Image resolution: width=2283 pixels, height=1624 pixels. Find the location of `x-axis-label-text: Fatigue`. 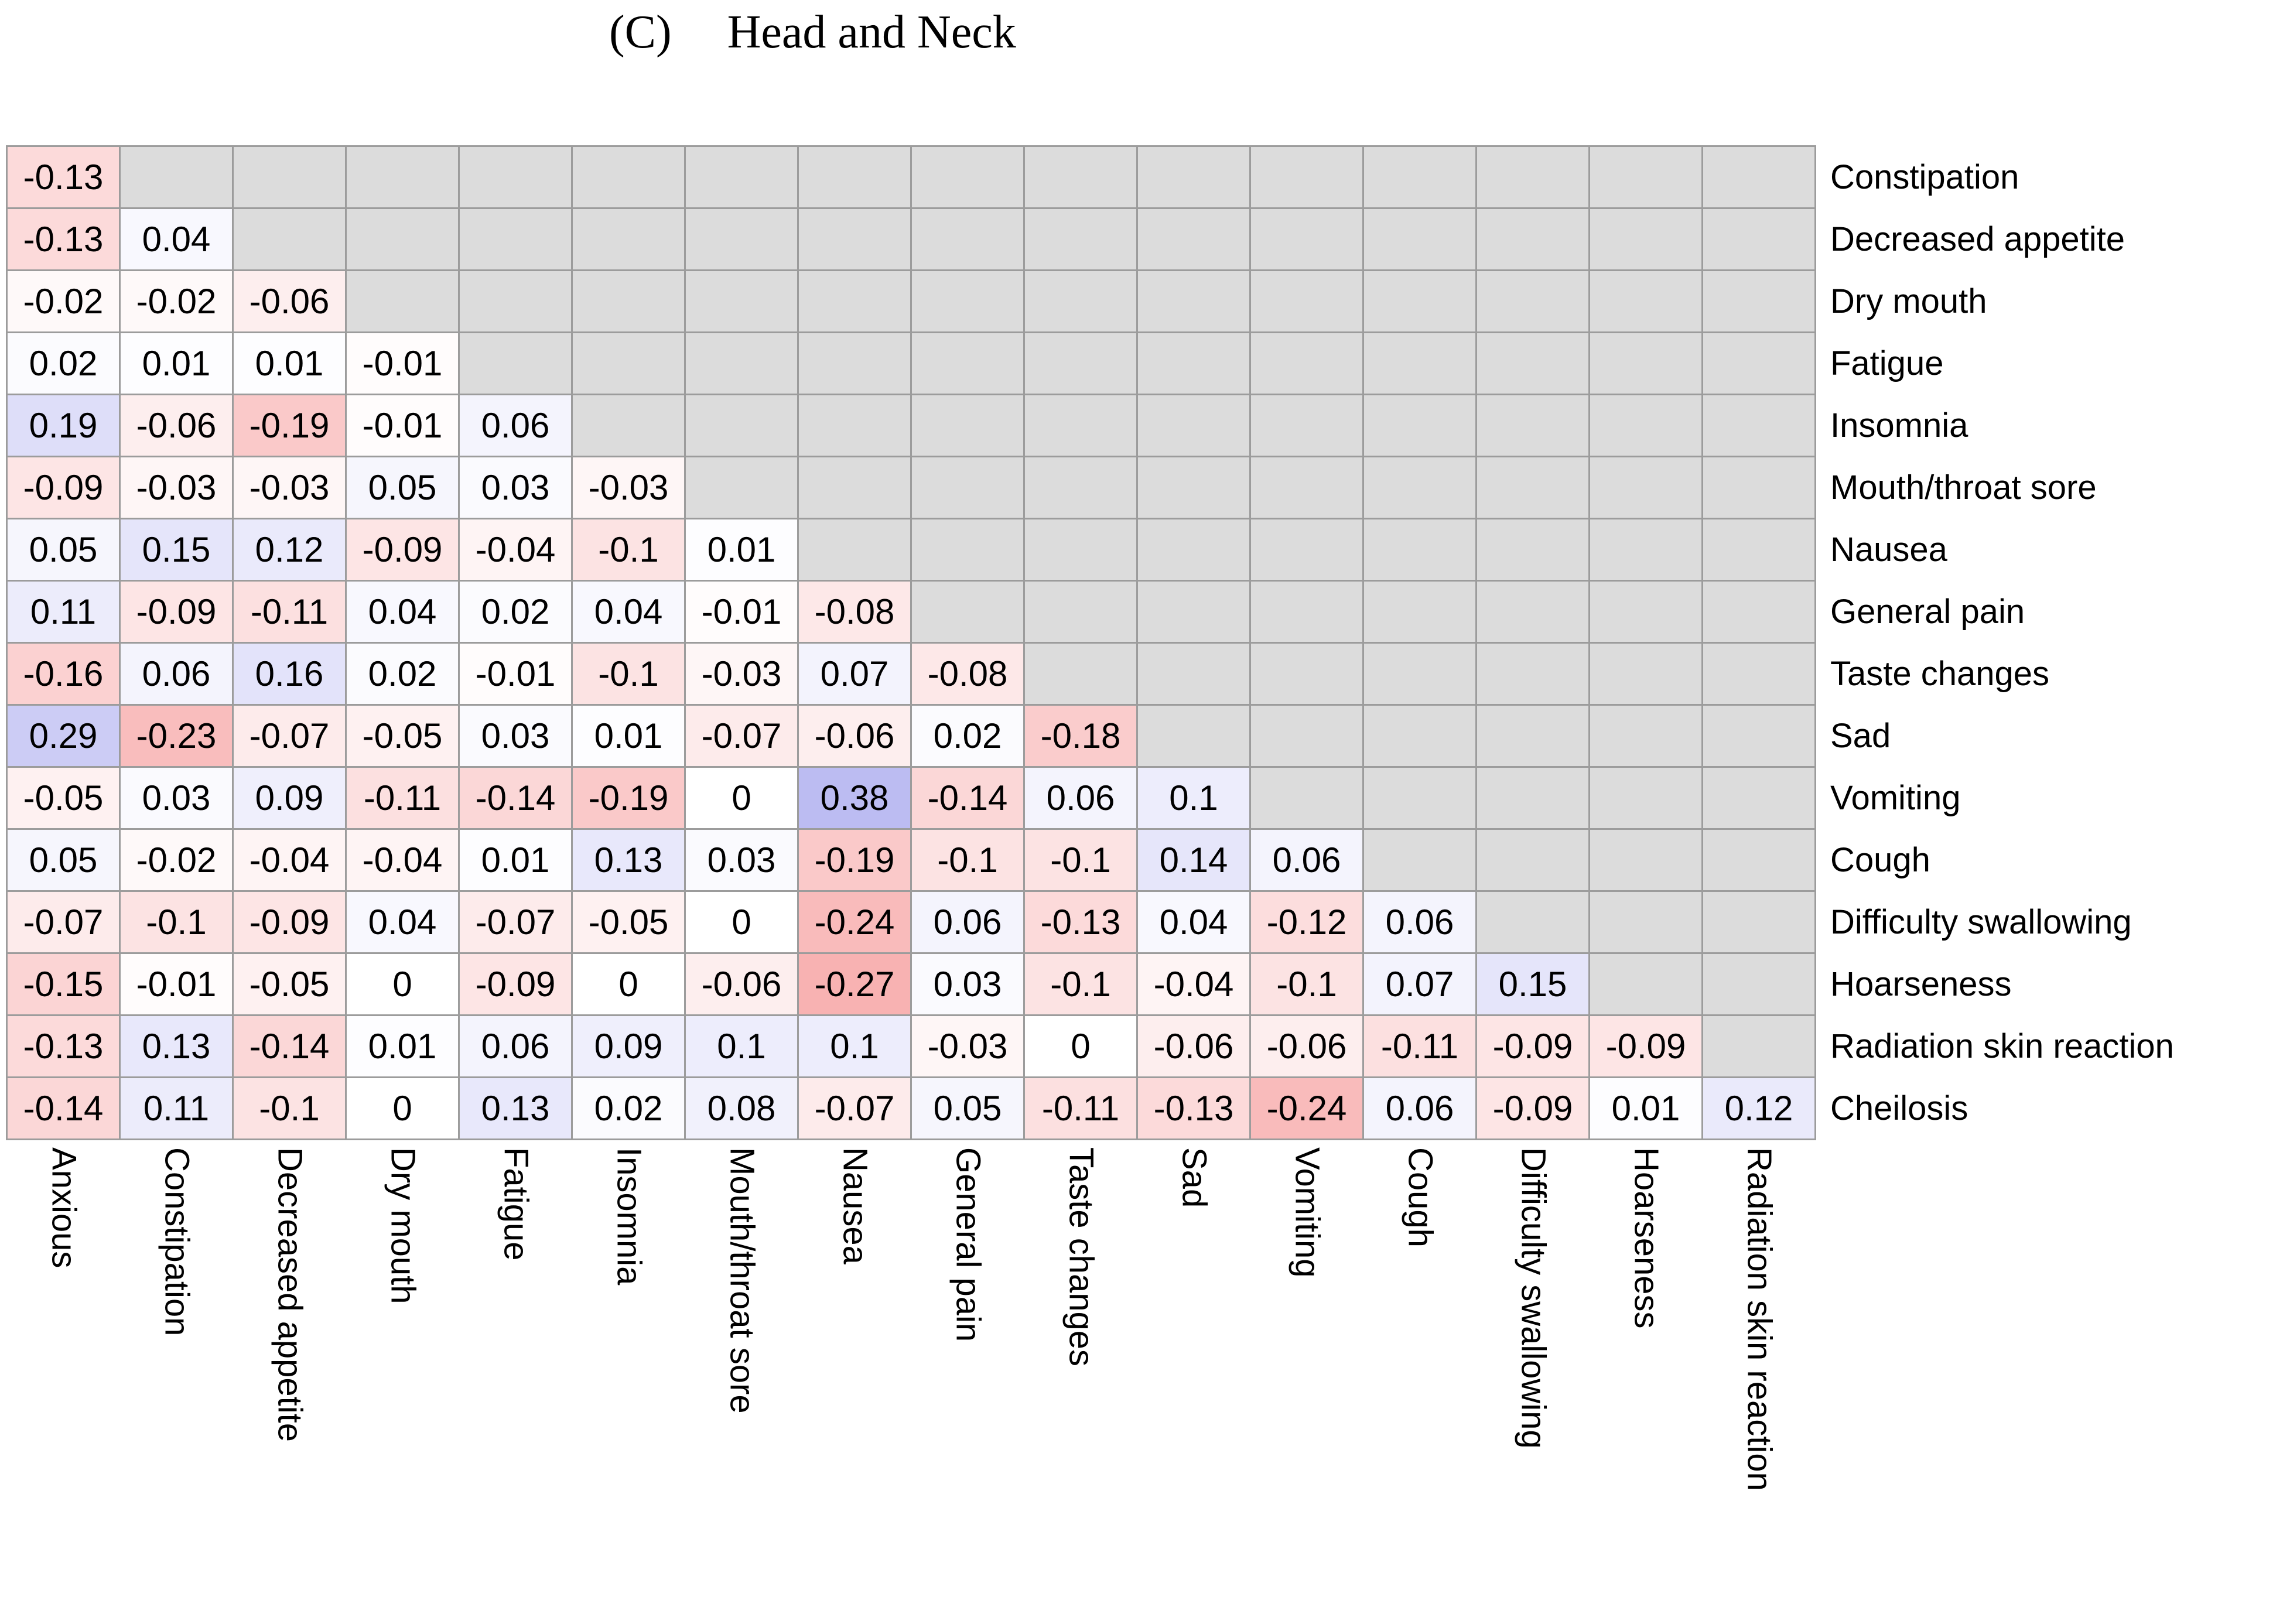

x-axis-label-text: Fatigue is located at coordinates (516, 1204).